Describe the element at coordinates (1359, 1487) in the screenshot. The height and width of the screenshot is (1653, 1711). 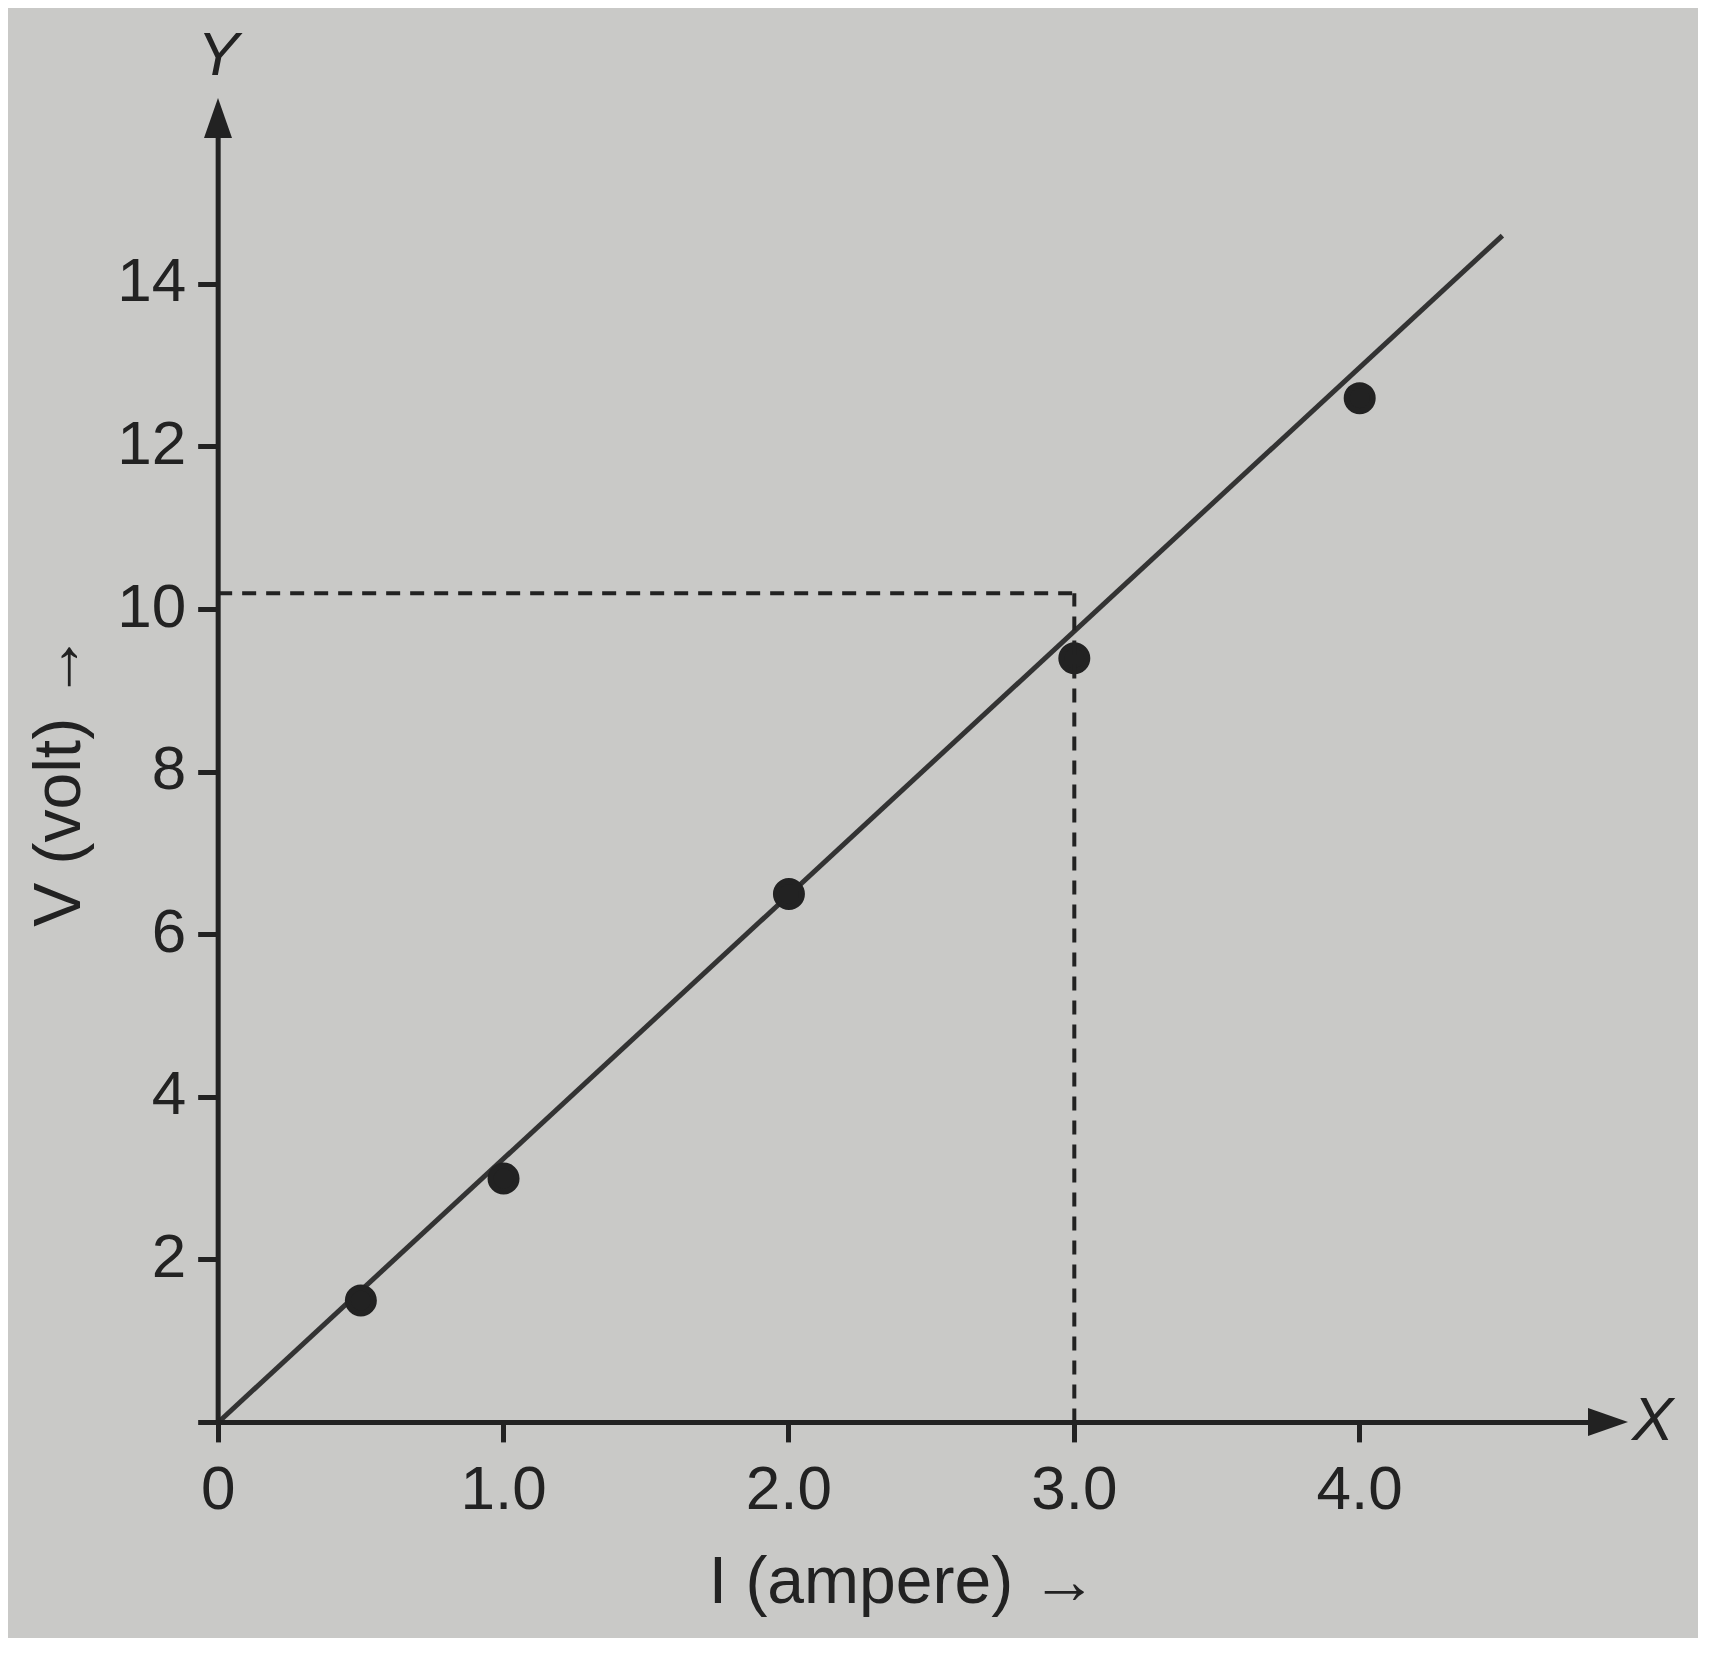
I see `x-tick-label: 4.0` at that location.